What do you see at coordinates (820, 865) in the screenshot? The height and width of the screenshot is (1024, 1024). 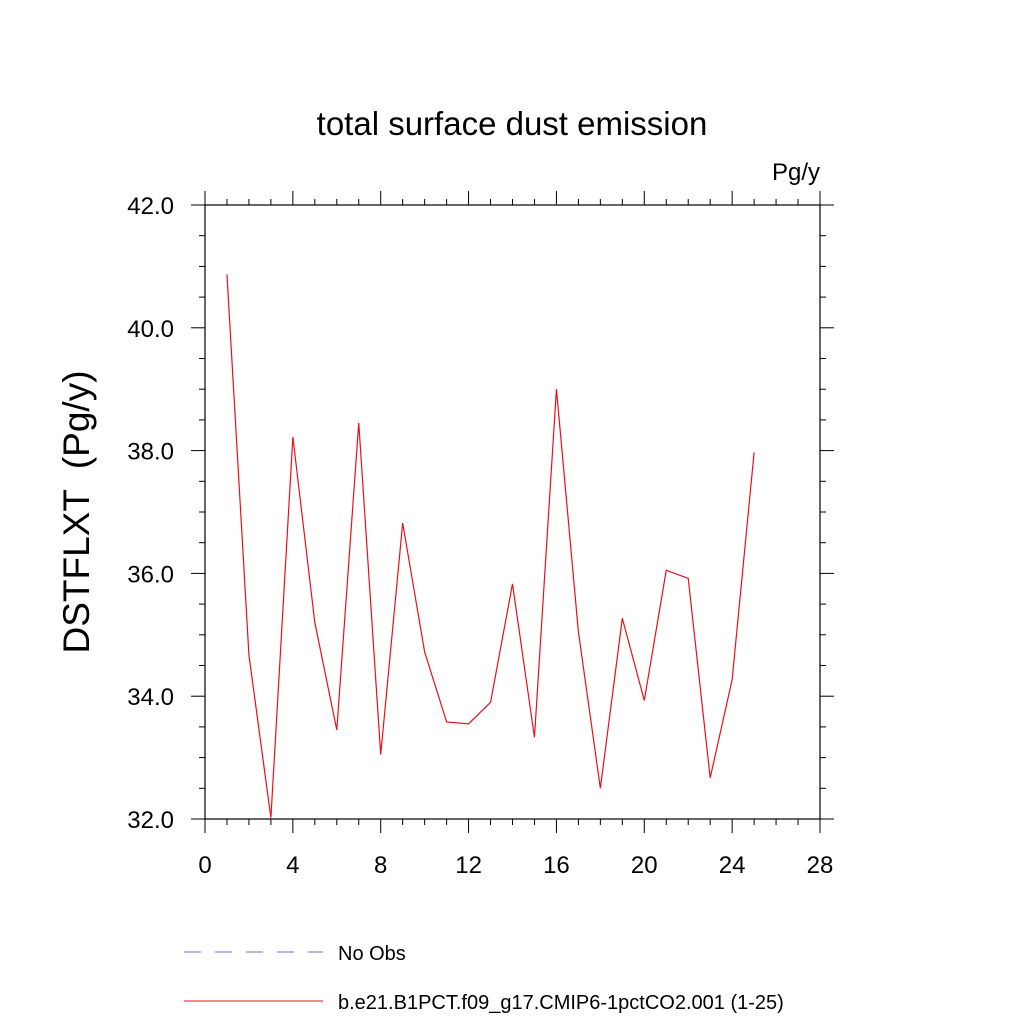 I see `x-tick-label: 28` at bounding box center [820, 865].